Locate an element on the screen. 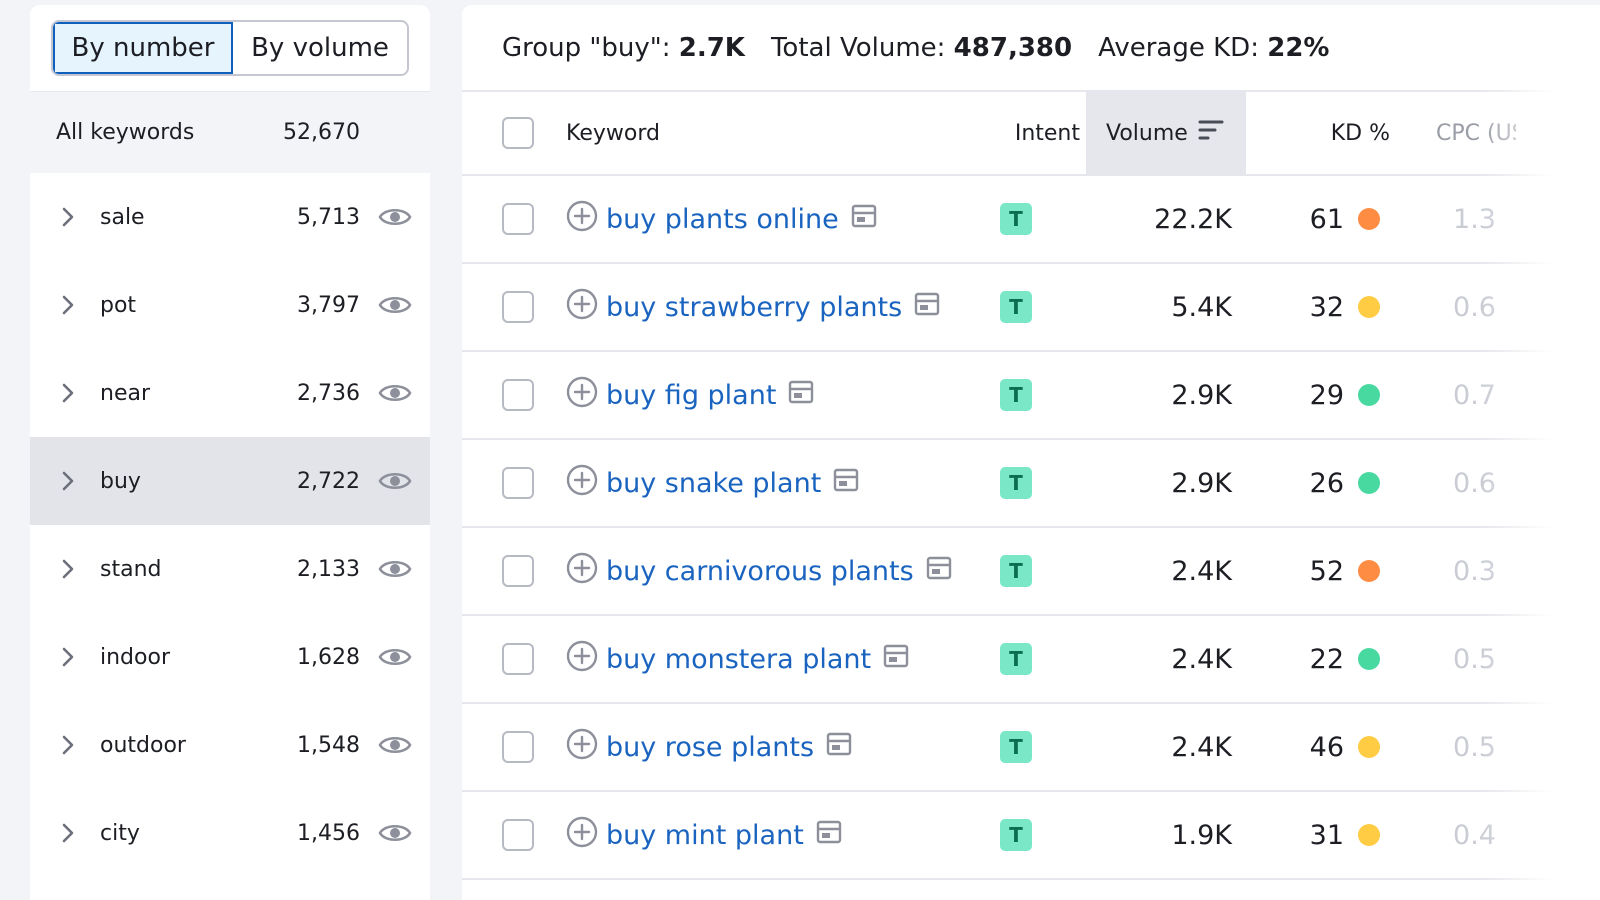 This screenshot has width=1600, height=900. select-all-checkbox is located at coordinates (518, 133).